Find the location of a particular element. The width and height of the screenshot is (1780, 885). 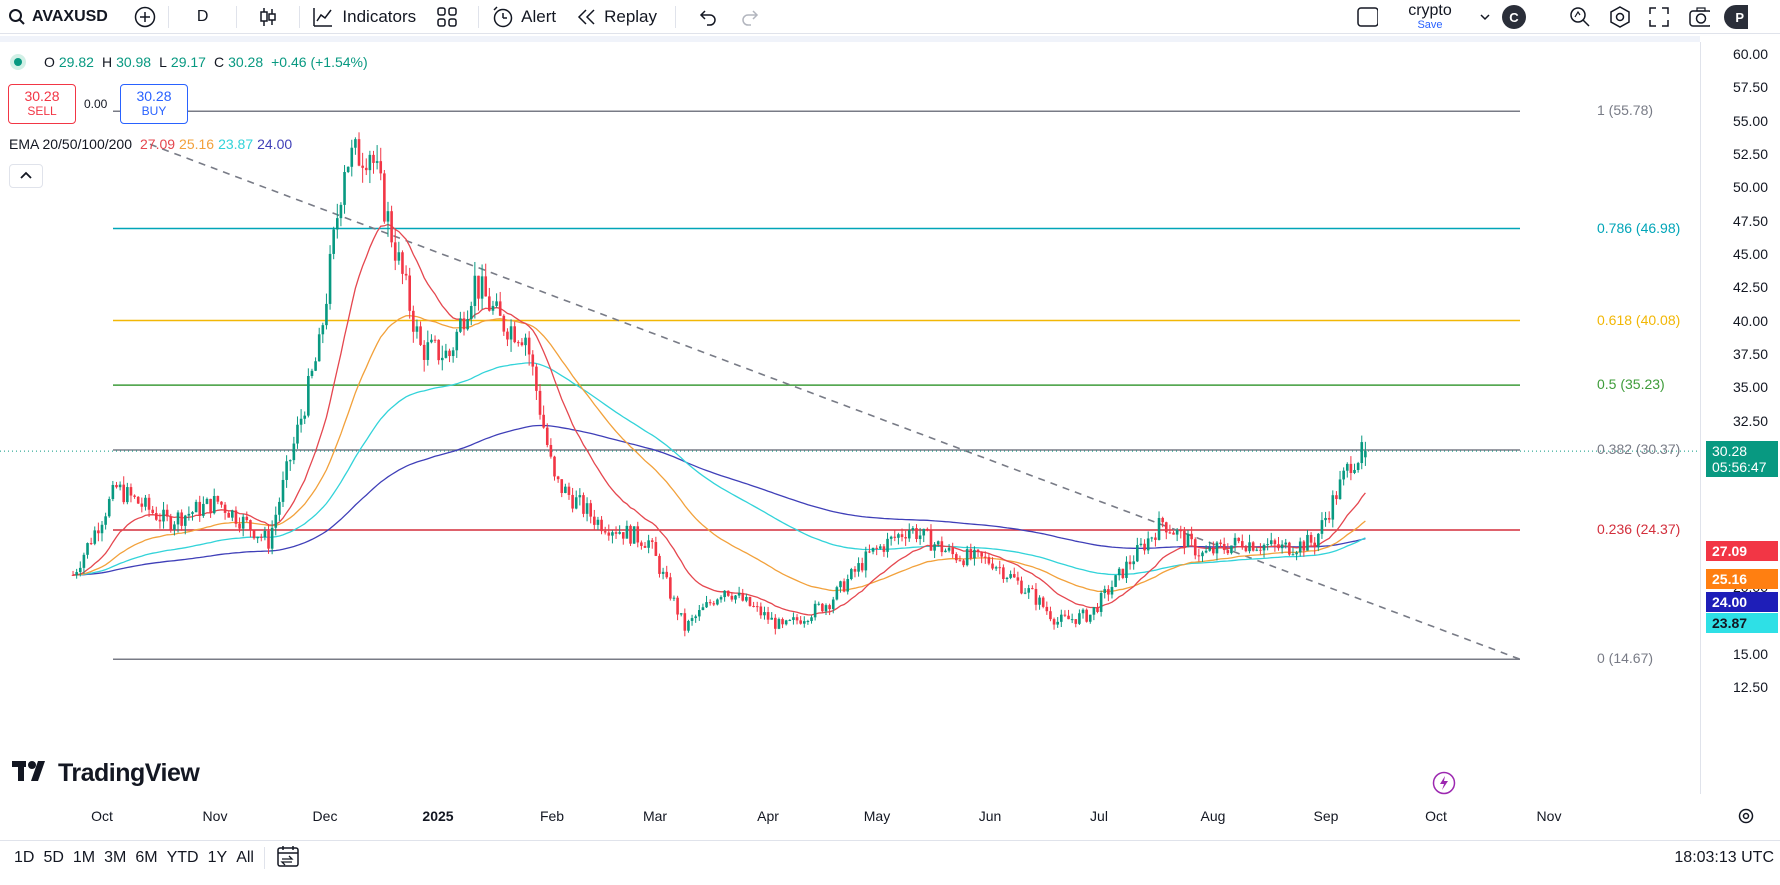

symbol-search: AVAXUSD is located at coordinates (57, 17).